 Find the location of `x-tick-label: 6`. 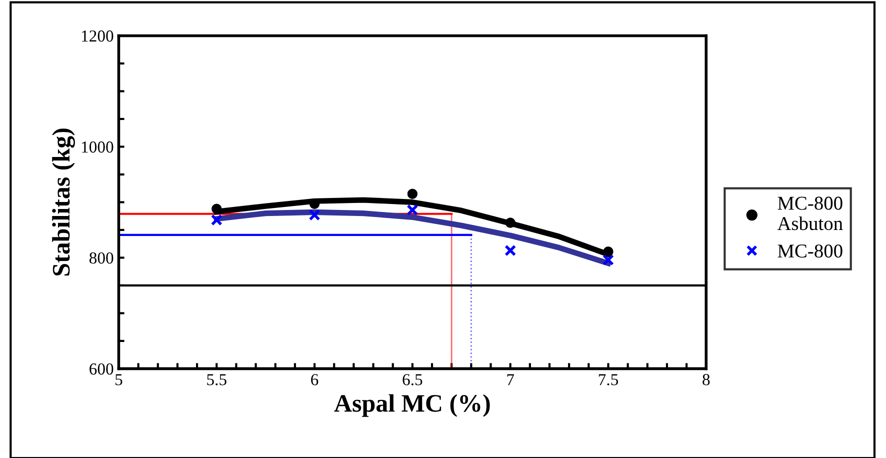

x-tick-label: 6 is located at coordinates (314, 380).